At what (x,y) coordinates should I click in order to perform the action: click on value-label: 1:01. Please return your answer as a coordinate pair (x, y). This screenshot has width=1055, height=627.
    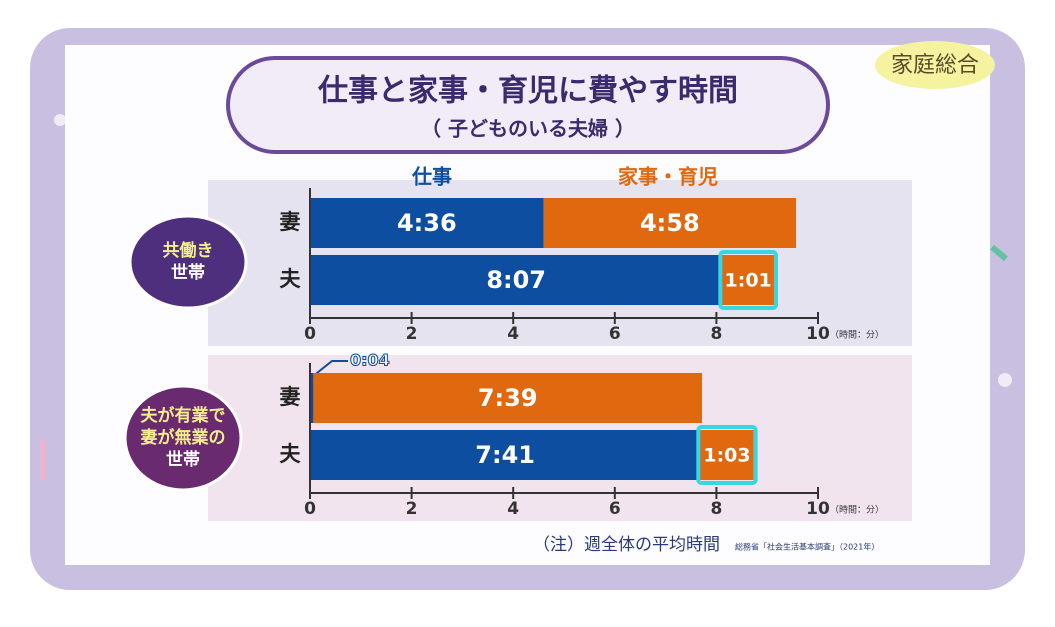
    Looking at the image, I should click on (748, 281).